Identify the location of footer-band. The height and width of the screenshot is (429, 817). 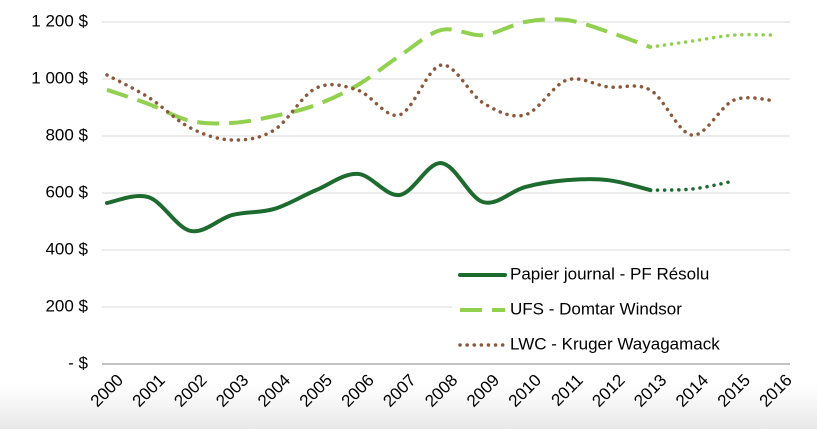
(408, 407).